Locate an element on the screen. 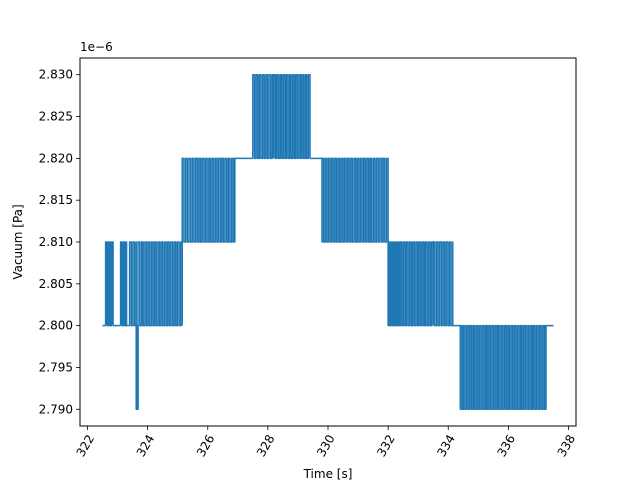  y-tick-label: 2.800 is located at coordinates (56, 326).